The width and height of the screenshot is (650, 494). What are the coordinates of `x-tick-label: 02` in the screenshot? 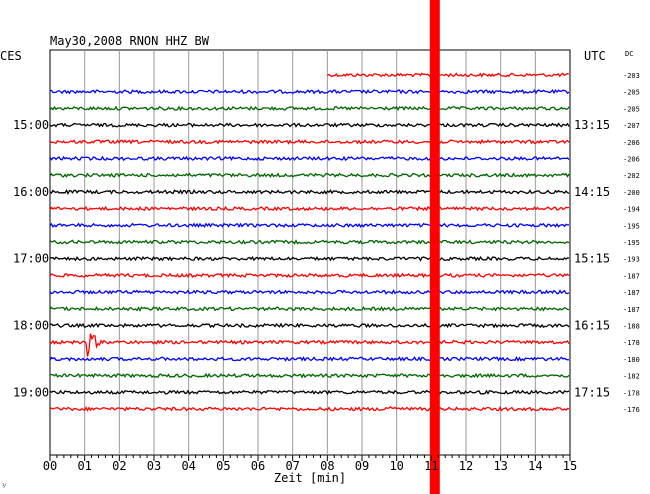 It's located at (119, 466).